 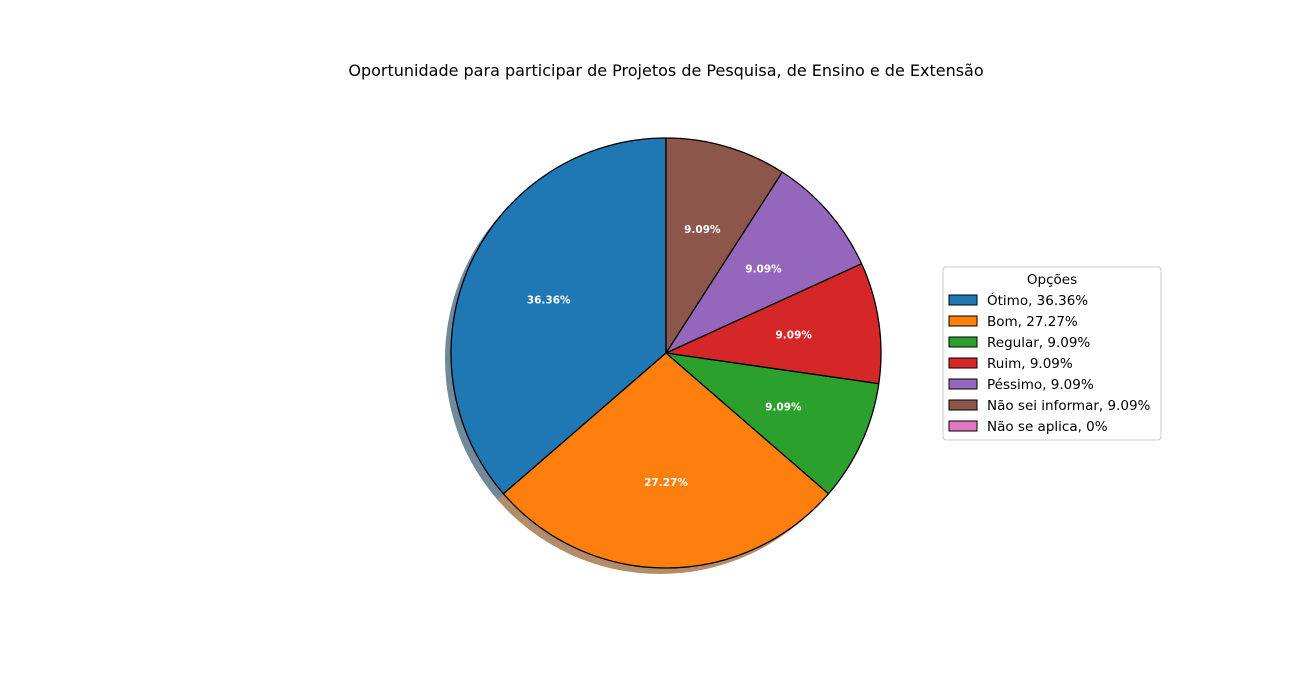 I want to click on slice-label-bom: 27.27%, so click(x=666, y=483).